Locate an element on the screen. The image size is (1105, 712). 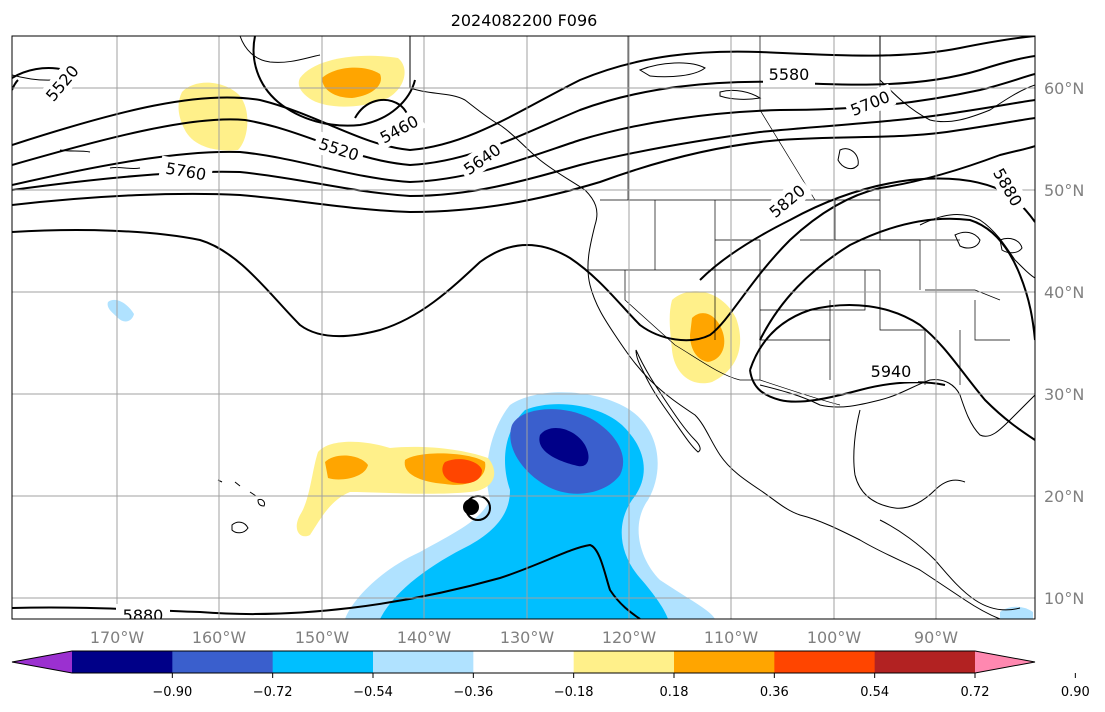
contour-label-5940: 5940 is located at coordinates (891, 371).